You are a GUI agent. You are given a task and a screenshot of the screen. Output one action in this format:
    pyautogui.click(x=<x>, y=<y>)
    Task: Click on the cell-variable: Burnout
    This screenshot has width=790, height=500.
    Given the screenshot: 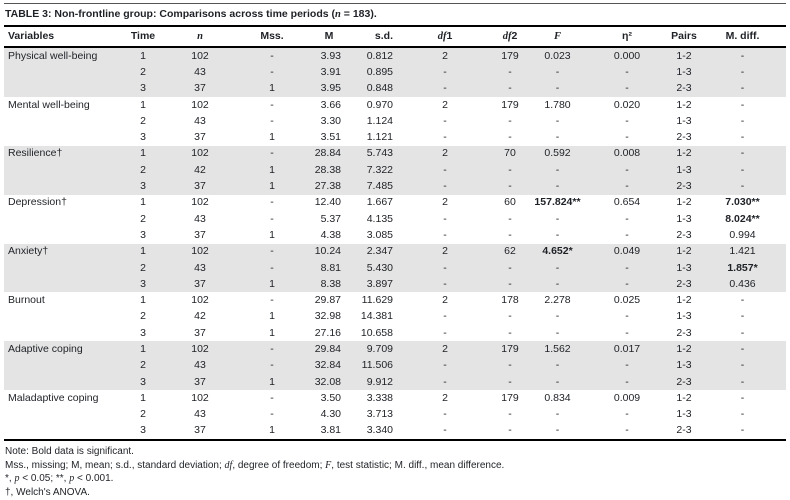 What is the action you would take?
    pyautogui.click(x=26, y=300)
    